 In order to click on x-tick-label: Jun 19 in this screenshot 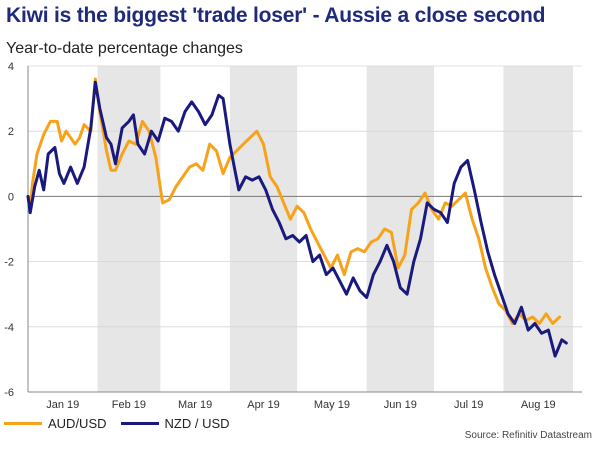, I will do `click(400, 405)`.